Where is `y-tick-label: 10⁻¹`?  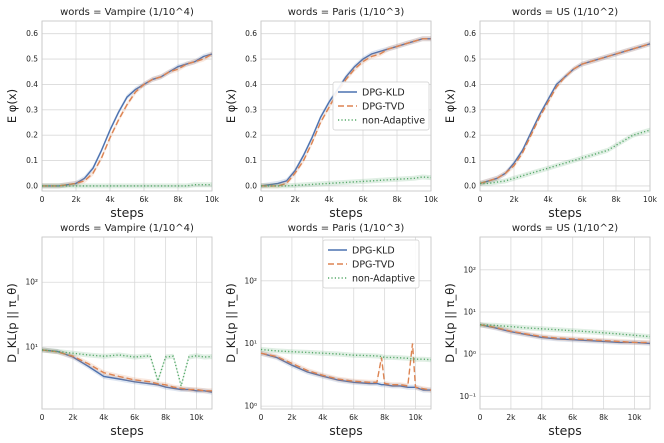
y-tick-label: 10⁻¹ is located at coordinates (467, 396).